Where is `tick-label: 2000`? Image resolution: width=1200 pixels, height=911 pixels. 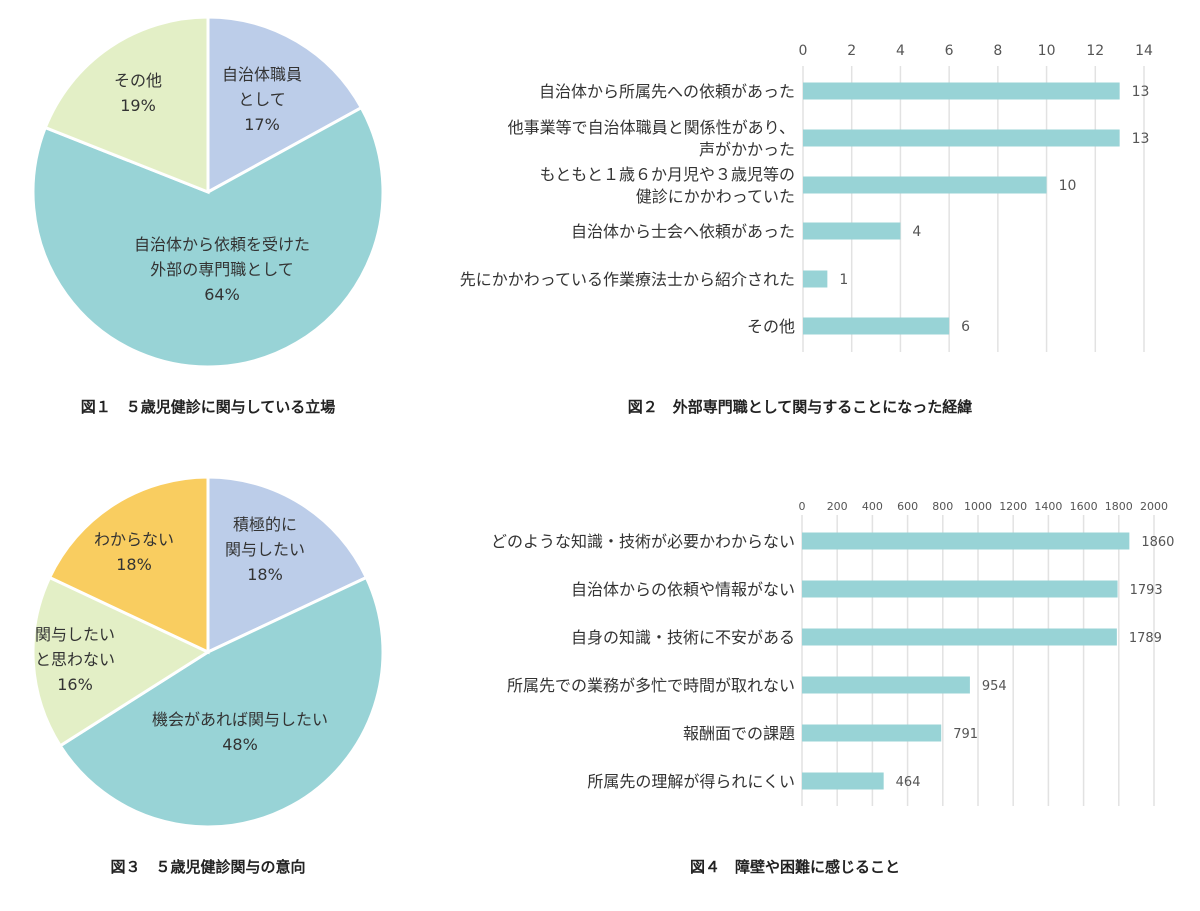 tick-label: 2000 is located at coordinates (1154, 506).